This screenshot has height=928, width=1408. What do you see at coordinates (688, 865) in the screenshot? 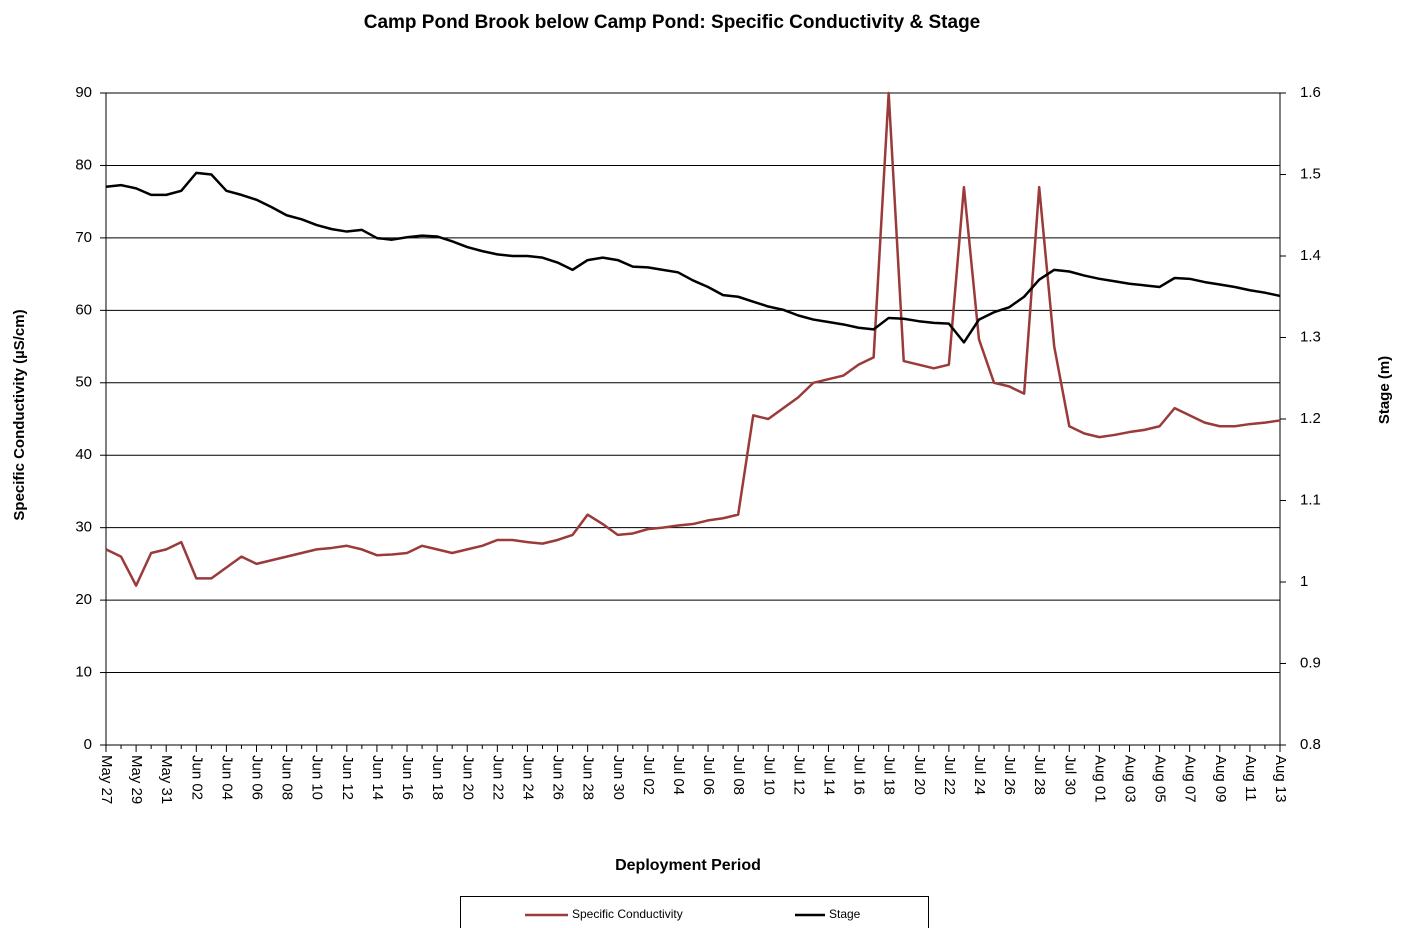
I see `x-axis-title: Deployment Period` at bounding box center [688, 865].